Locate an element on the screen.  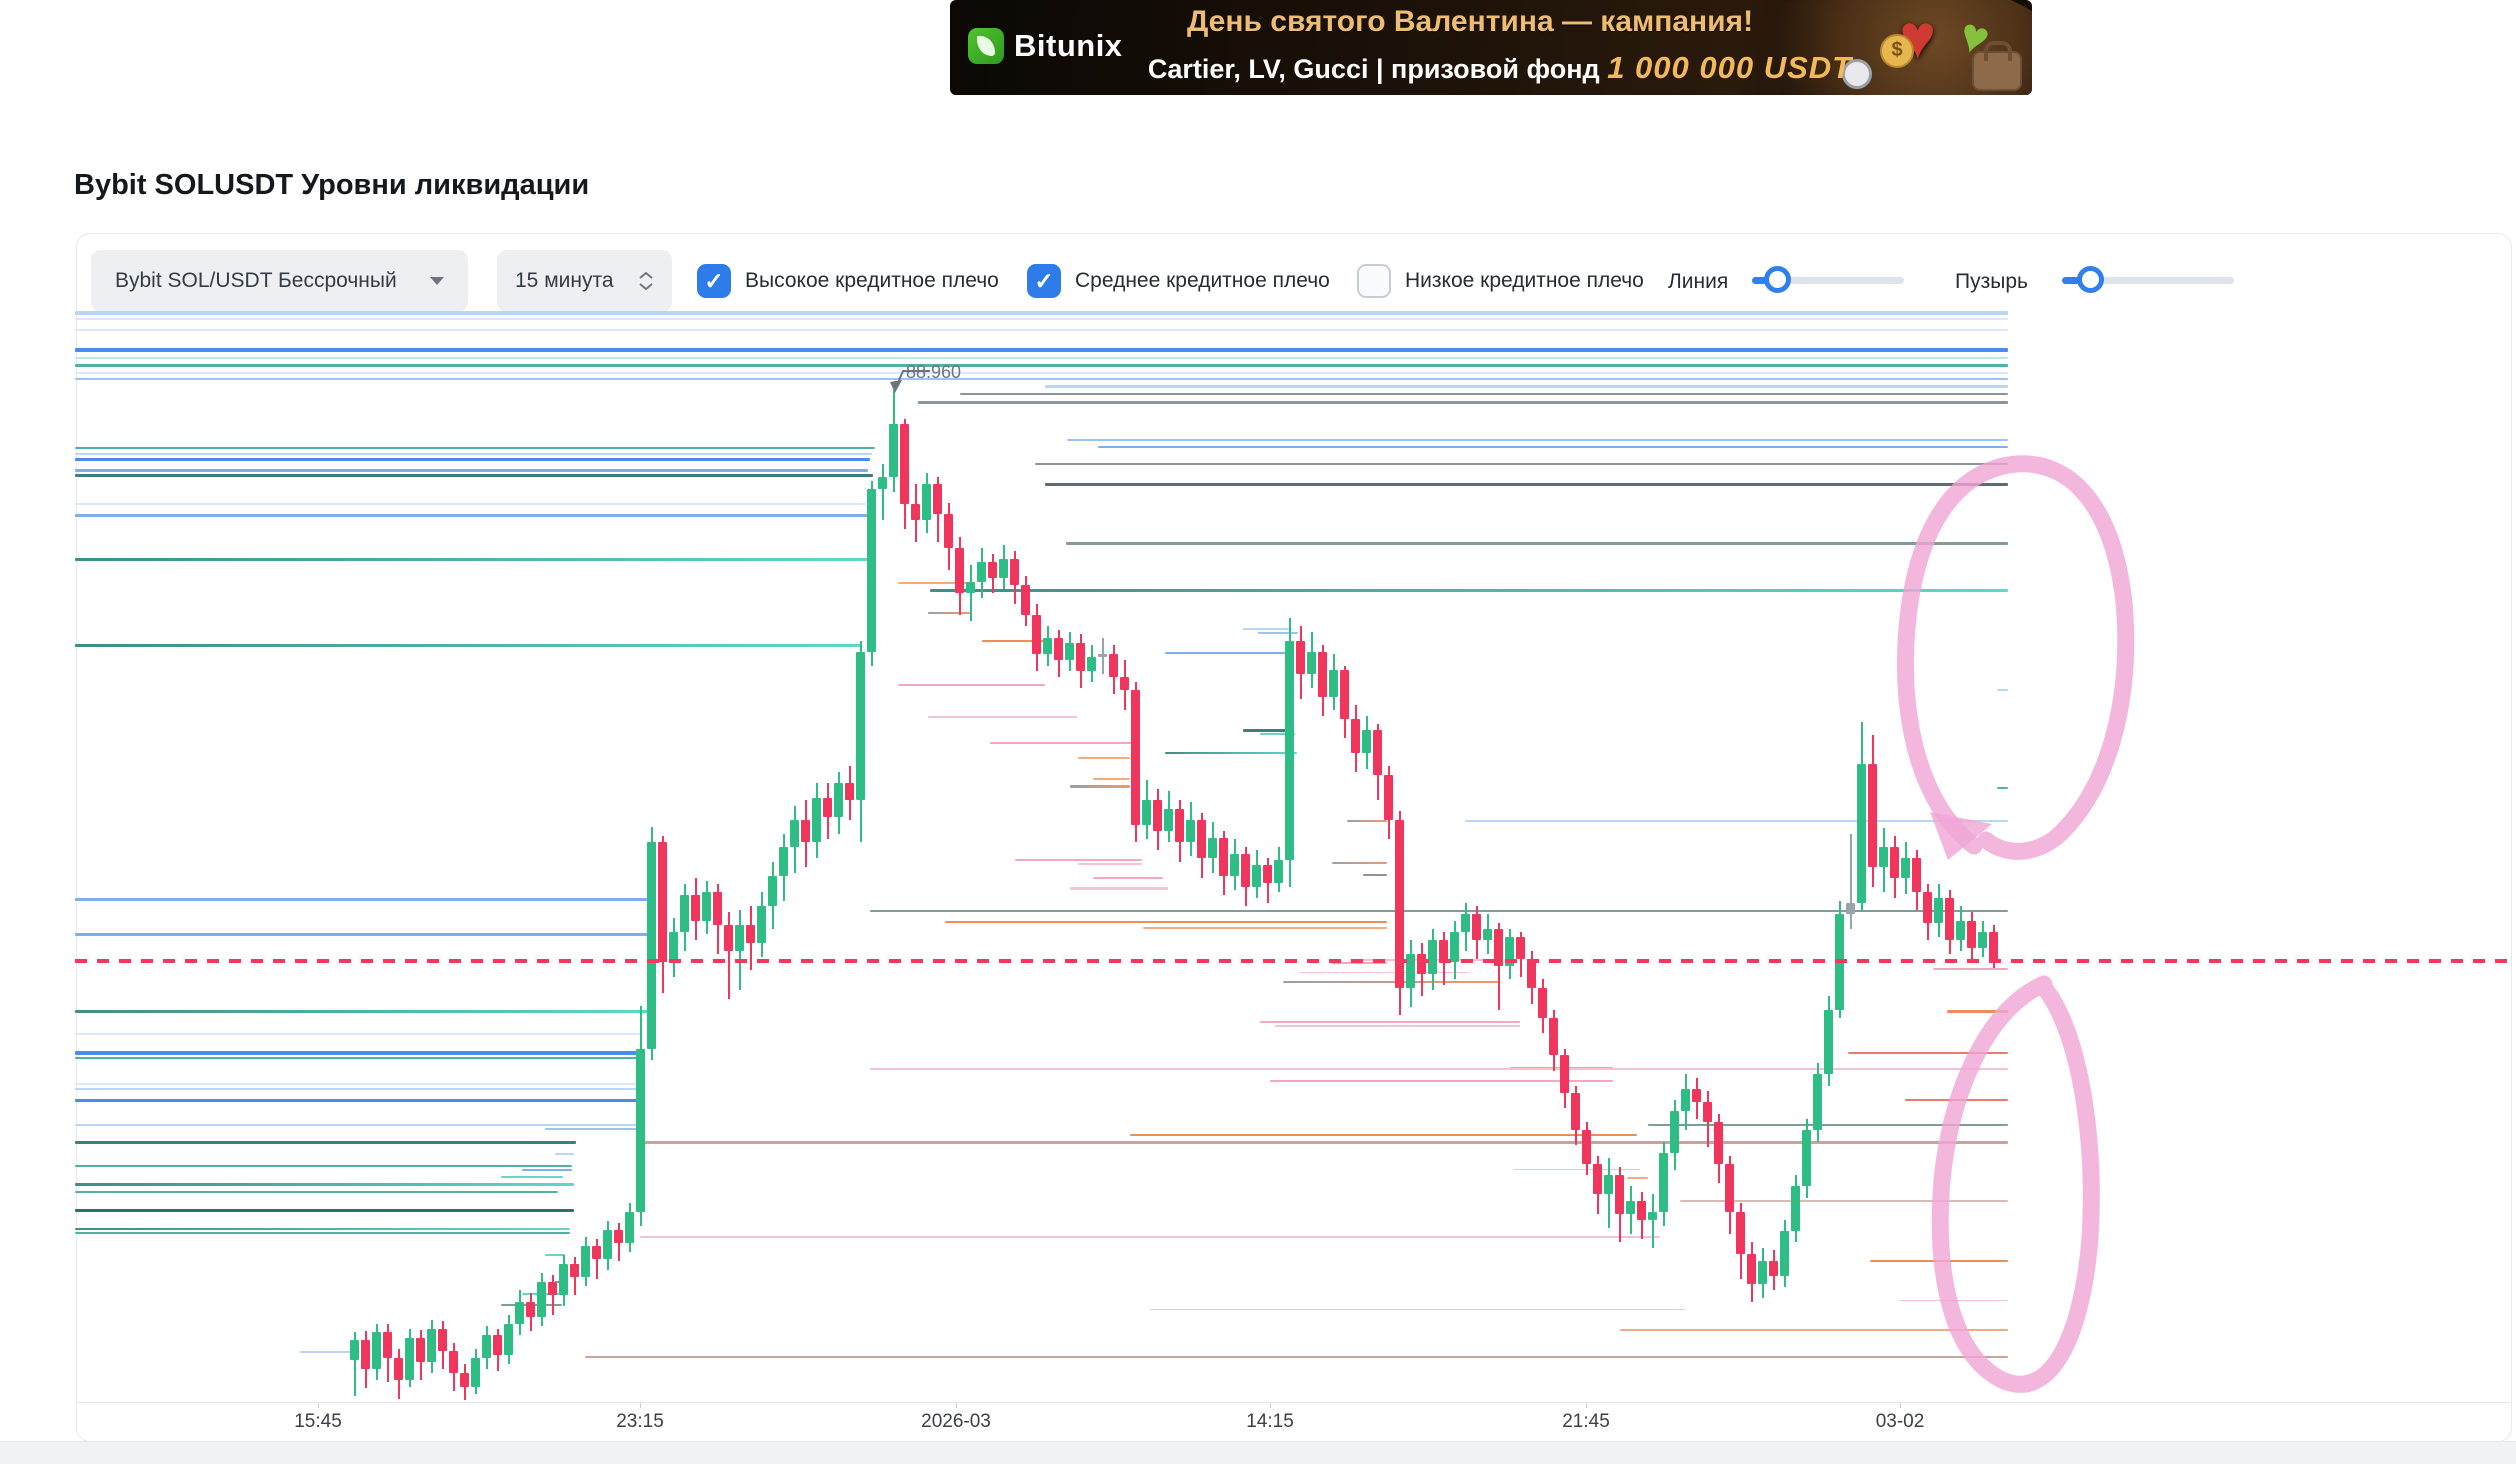
checkbox-medium-leverage: ✓ Среднее кредитное плечо is located at coordinates (1178, 281).